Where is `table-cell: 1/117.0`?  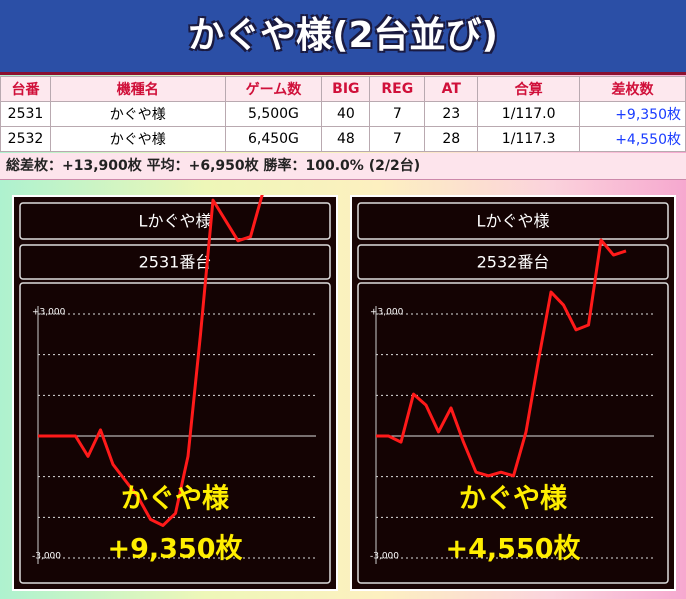
table-cell: 1/117.0 is located at coordinates (529, 114).